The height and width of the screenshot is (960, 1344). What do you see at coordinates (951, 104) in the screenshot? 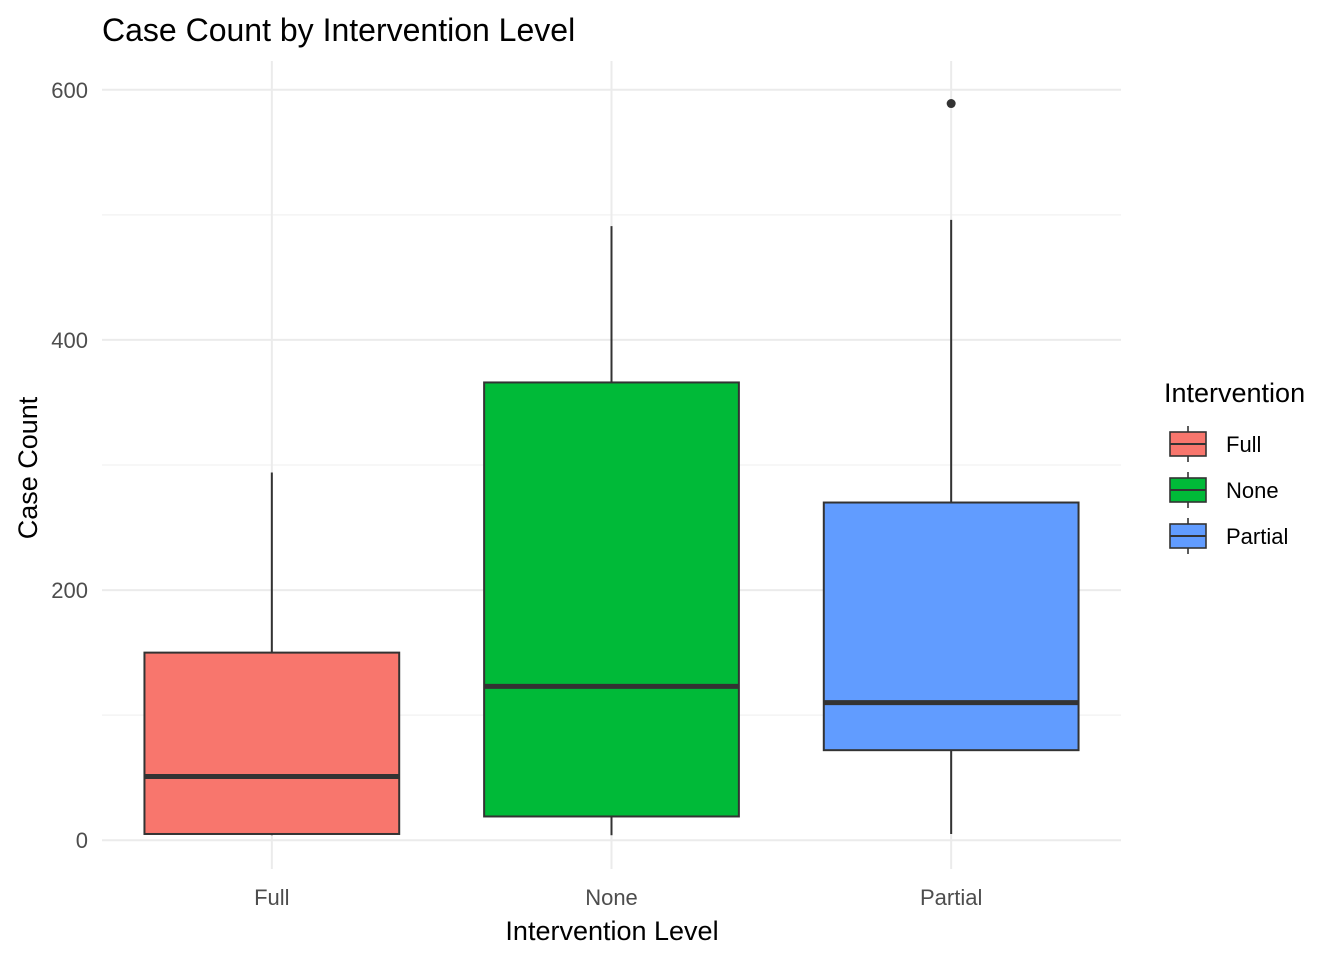
I see `outlier-point` at bounding box center [951, 104].